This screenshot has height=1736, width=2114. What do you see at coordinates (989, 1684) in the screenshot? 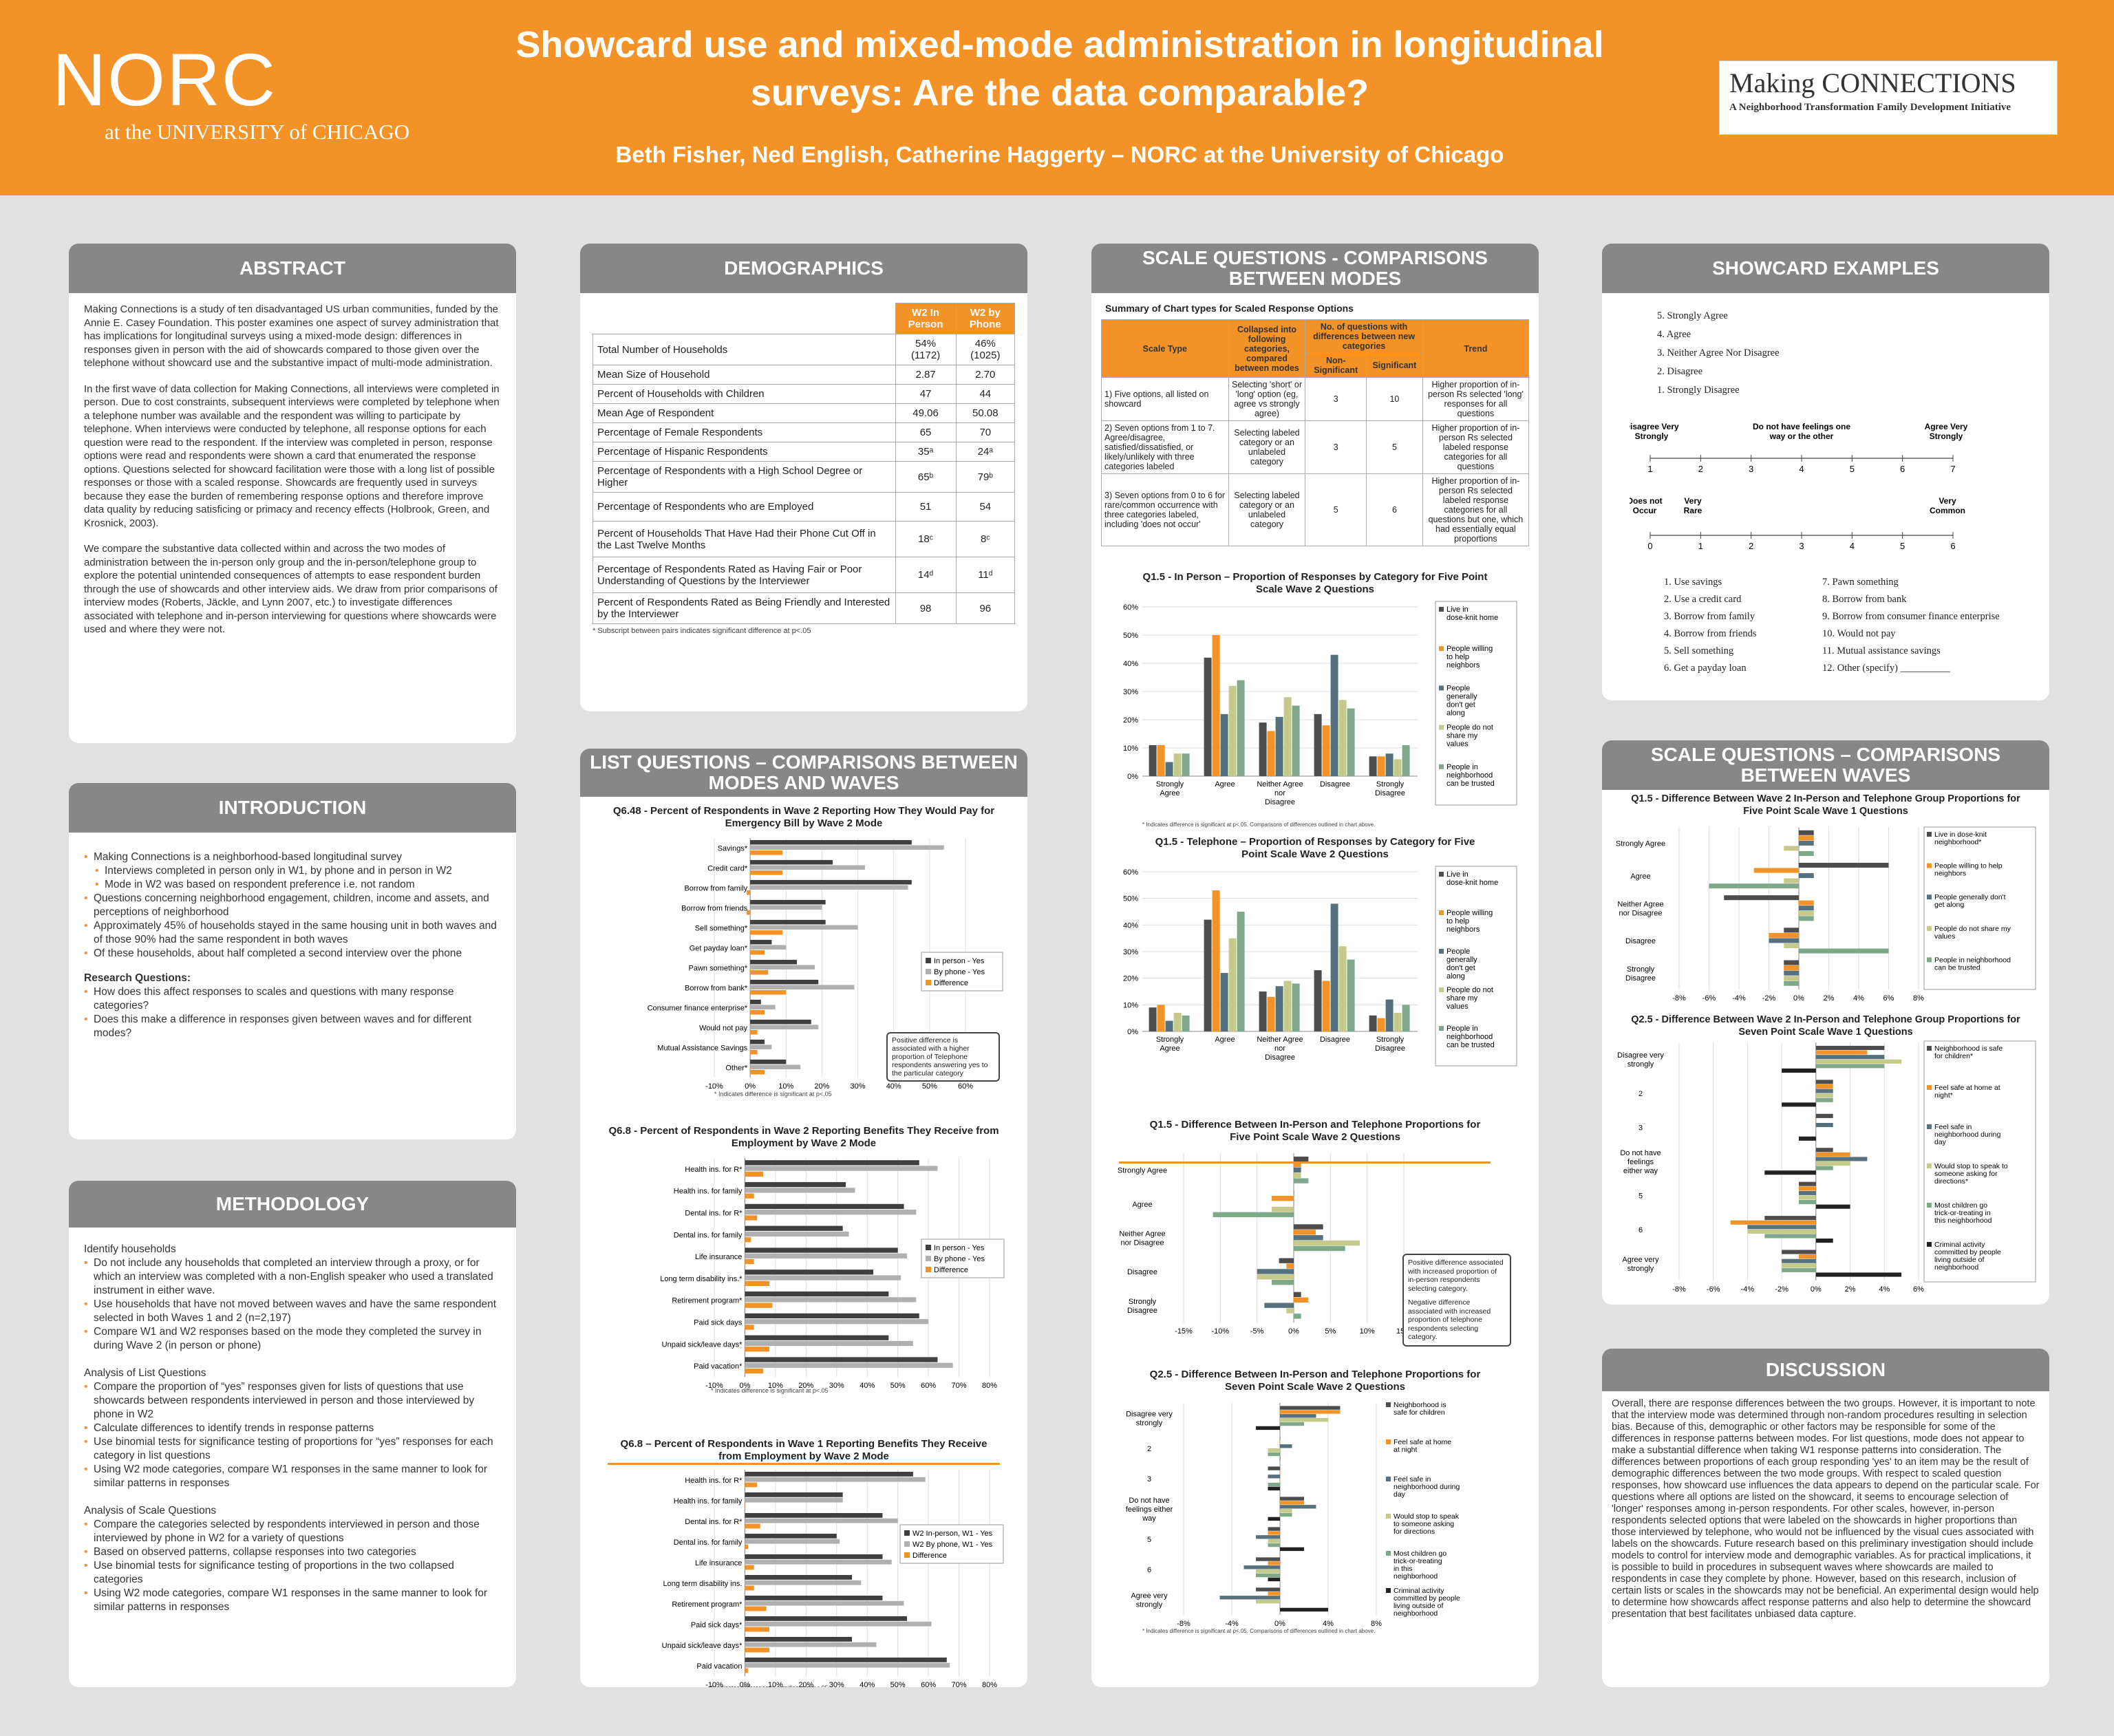
I see `x-tick-label: 80%` at bounding box center [989, 1684].